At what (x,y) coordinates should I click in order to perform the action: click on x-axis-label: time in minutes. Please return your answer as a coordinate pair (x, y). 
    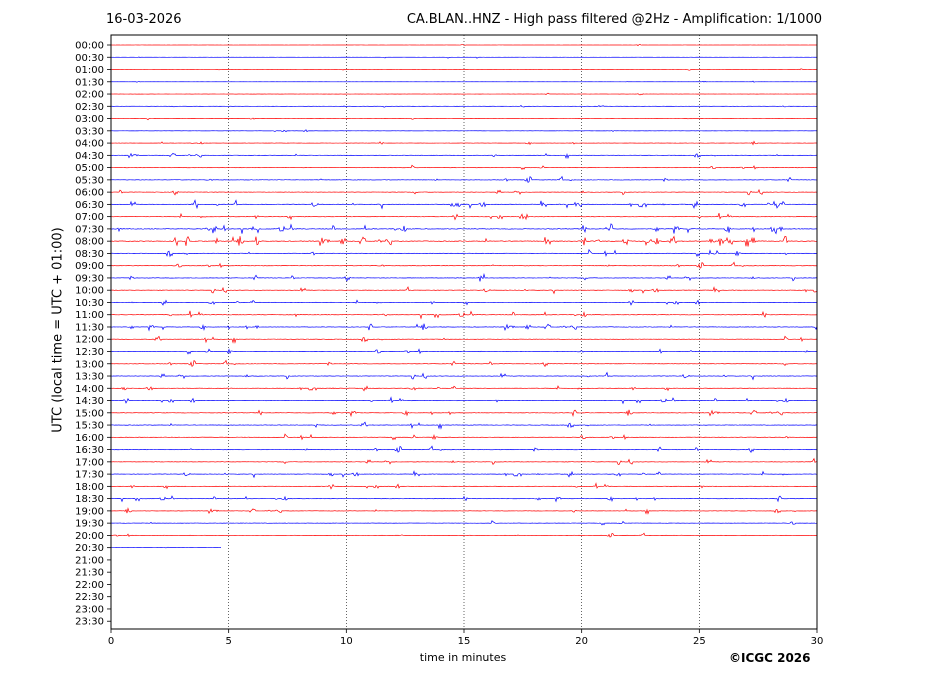
    Looking at the image, I should click on (463, 657).